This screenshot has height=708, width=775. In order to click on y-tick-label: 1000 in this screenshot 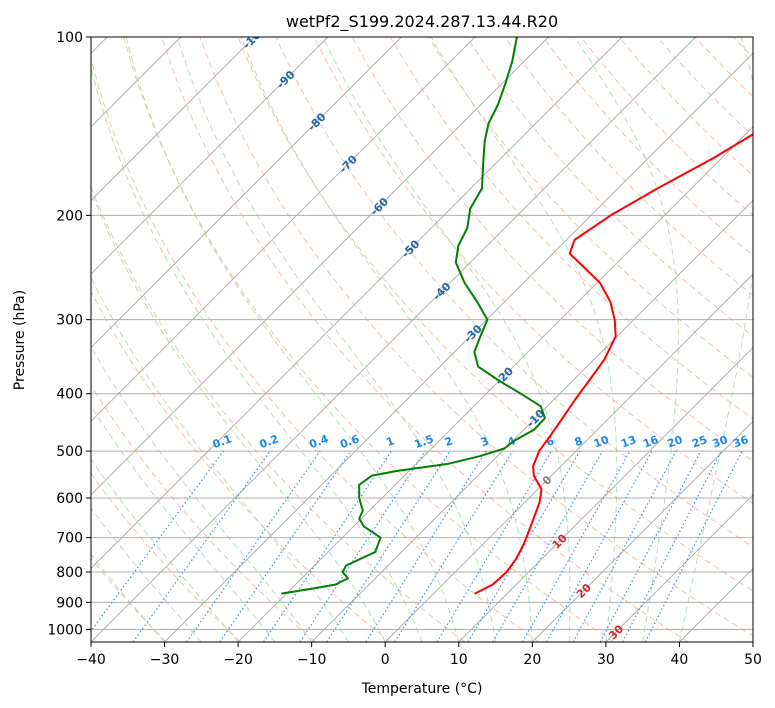, I will do `click(65, 630)`.